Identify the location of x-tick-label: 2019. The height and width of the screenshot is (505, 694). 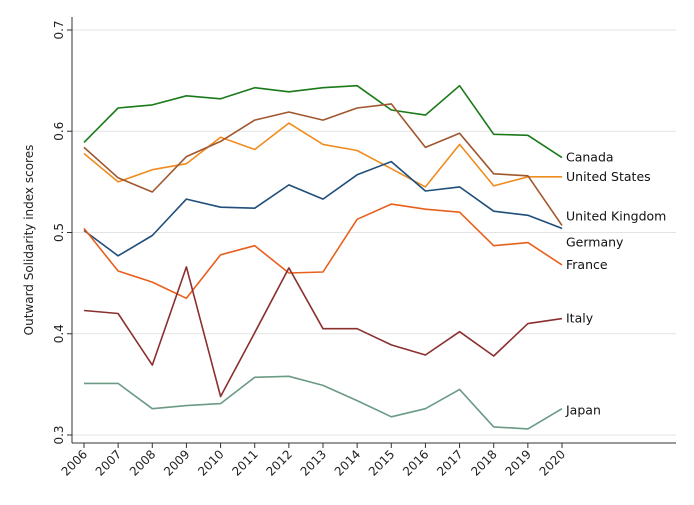
(517, 462).